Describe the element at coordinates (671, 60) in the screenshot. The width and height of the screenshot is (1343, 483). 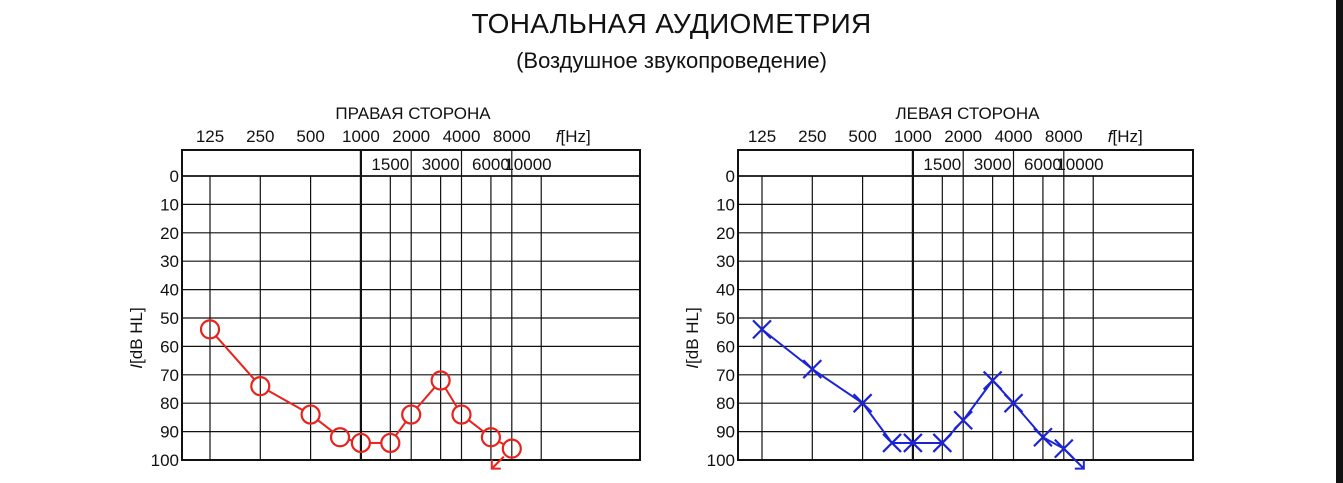
I see `page-subtitle: (Воздушное звукопроведение)` at that location.